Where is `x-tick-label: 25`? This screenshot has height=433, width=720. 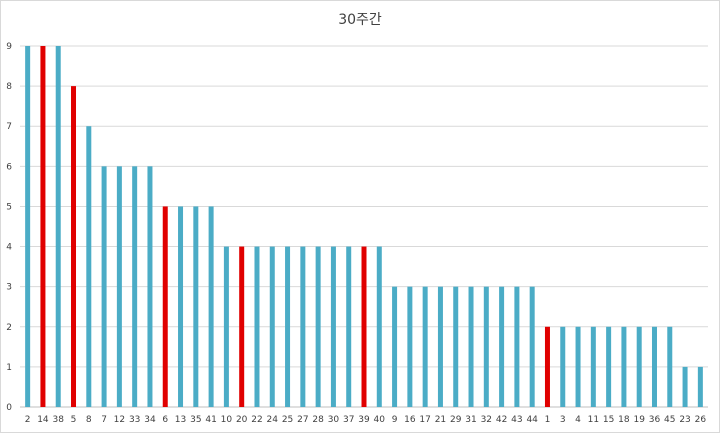 x-tick-label: 25 is located at coordinates (287, 420).